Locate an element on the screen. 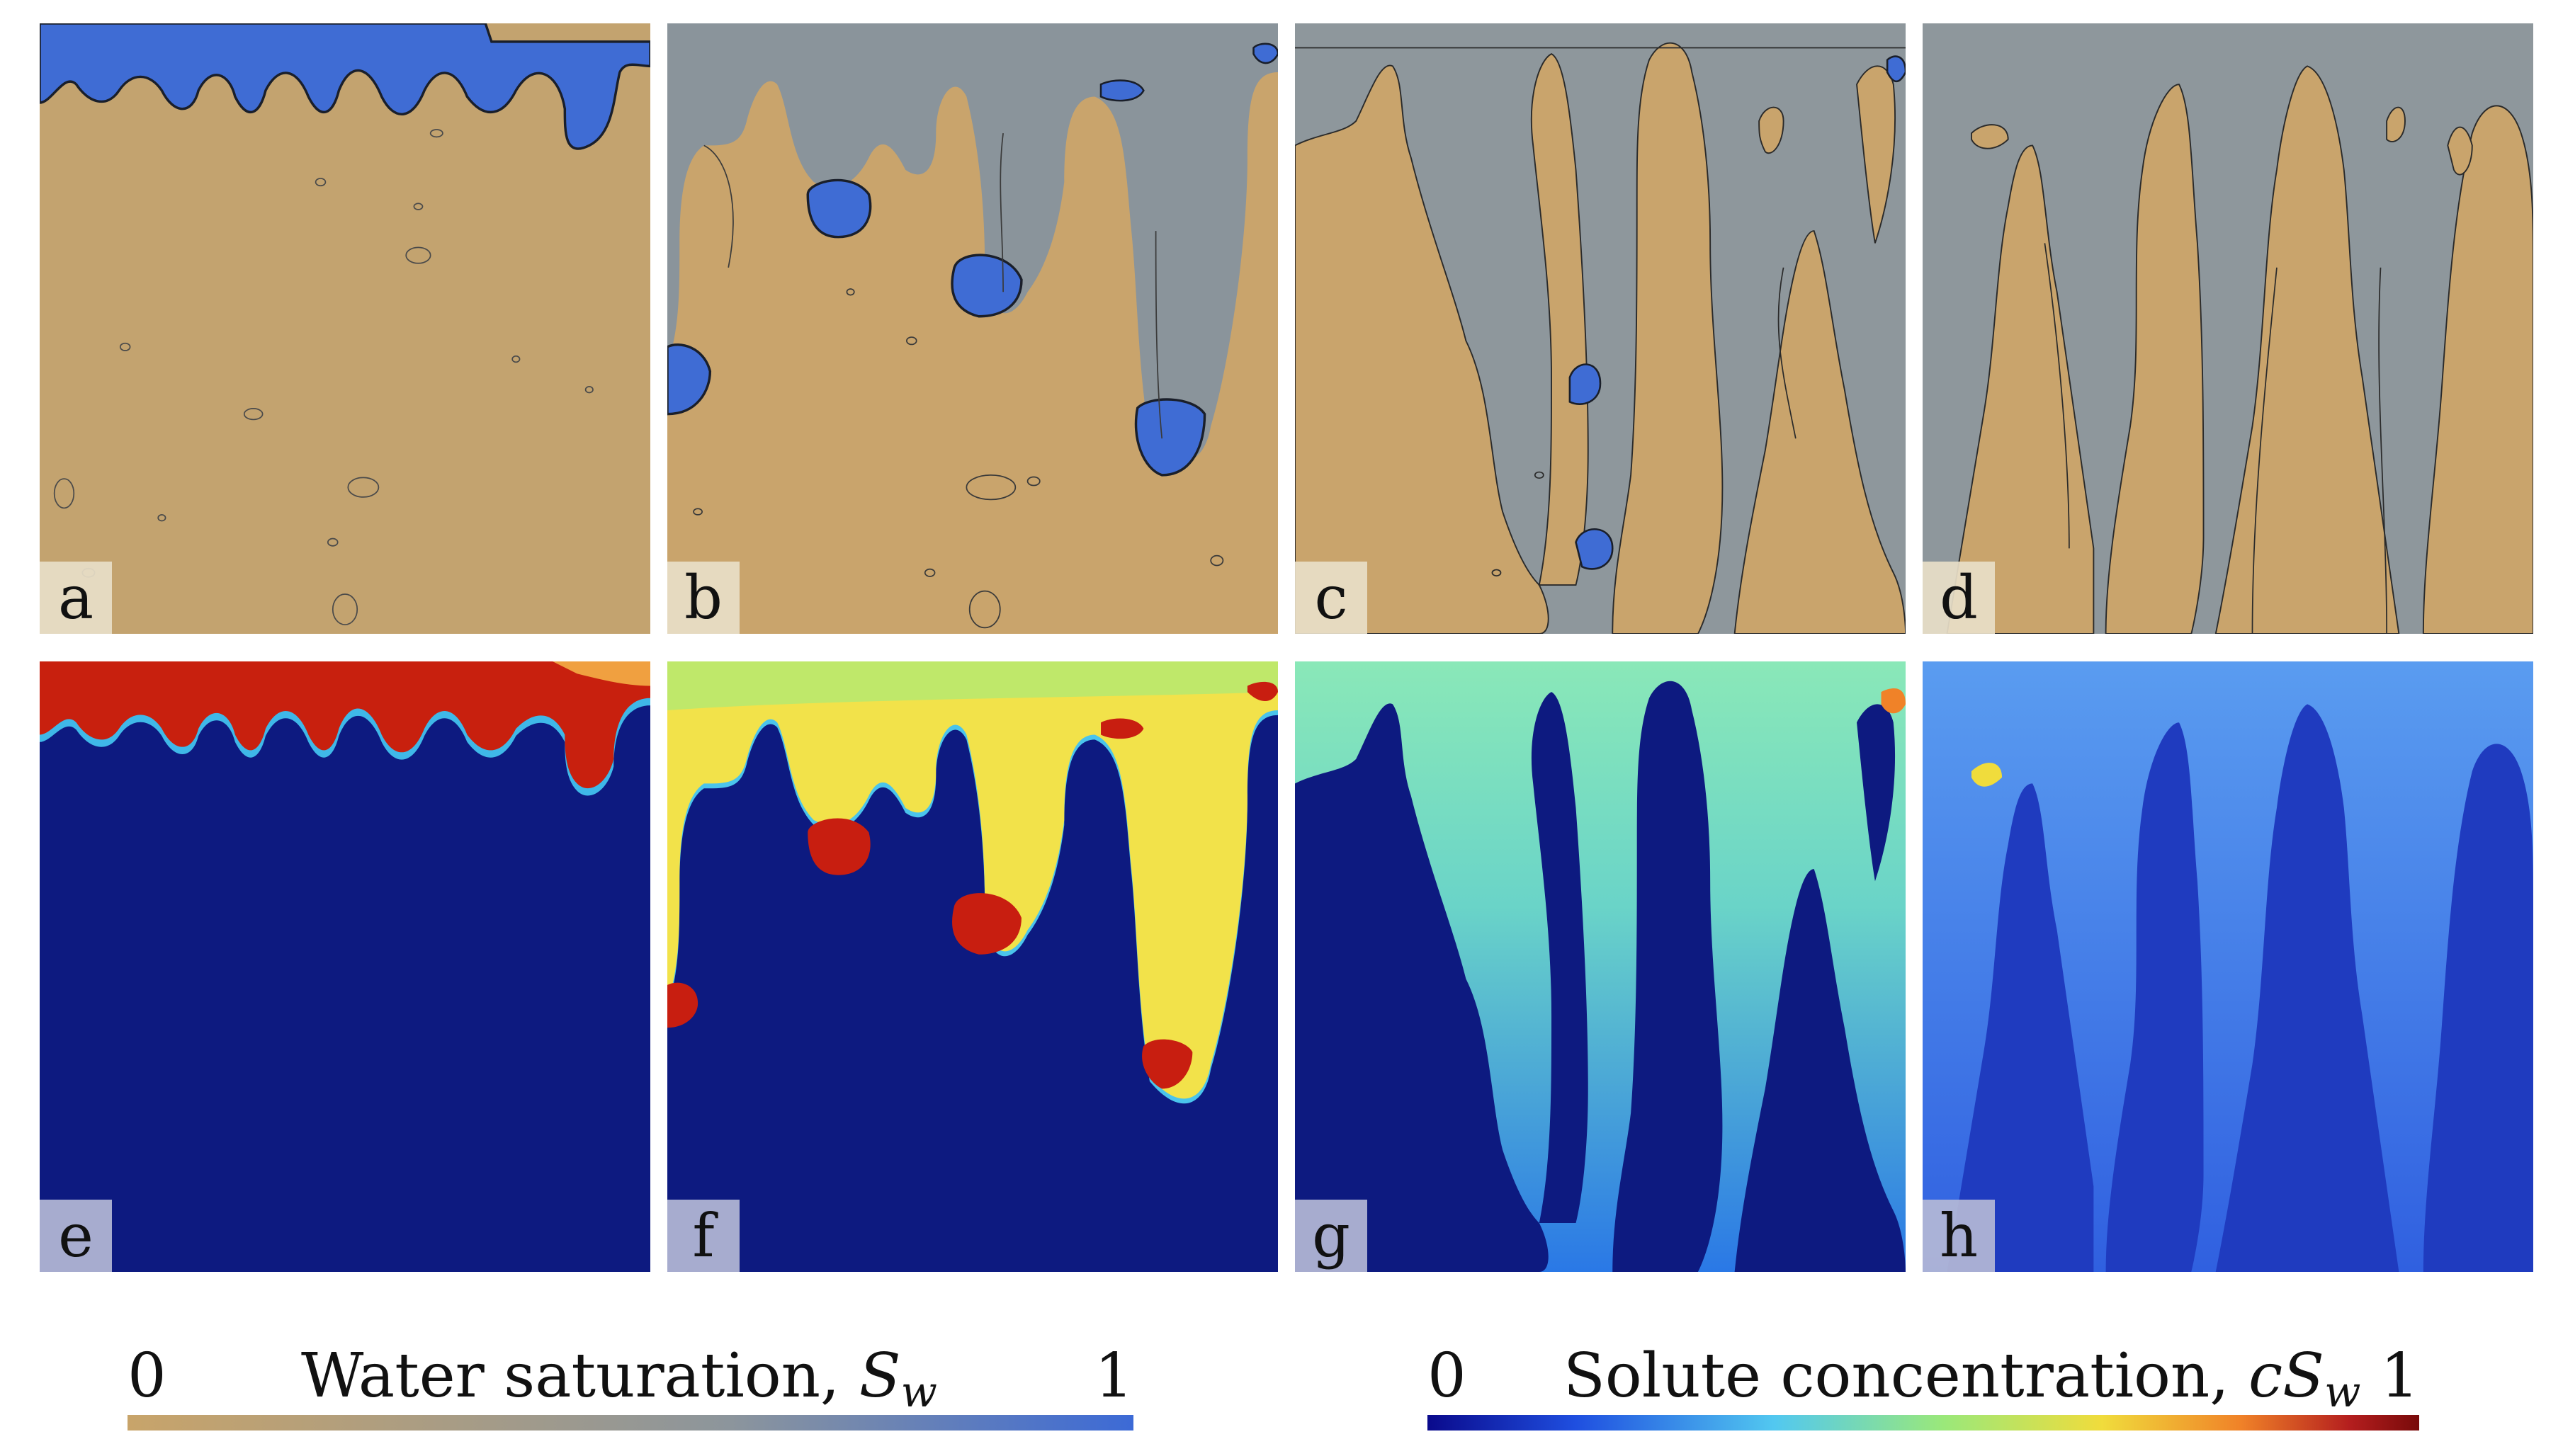  panel-label: f is located at coordinates (704, 1236).